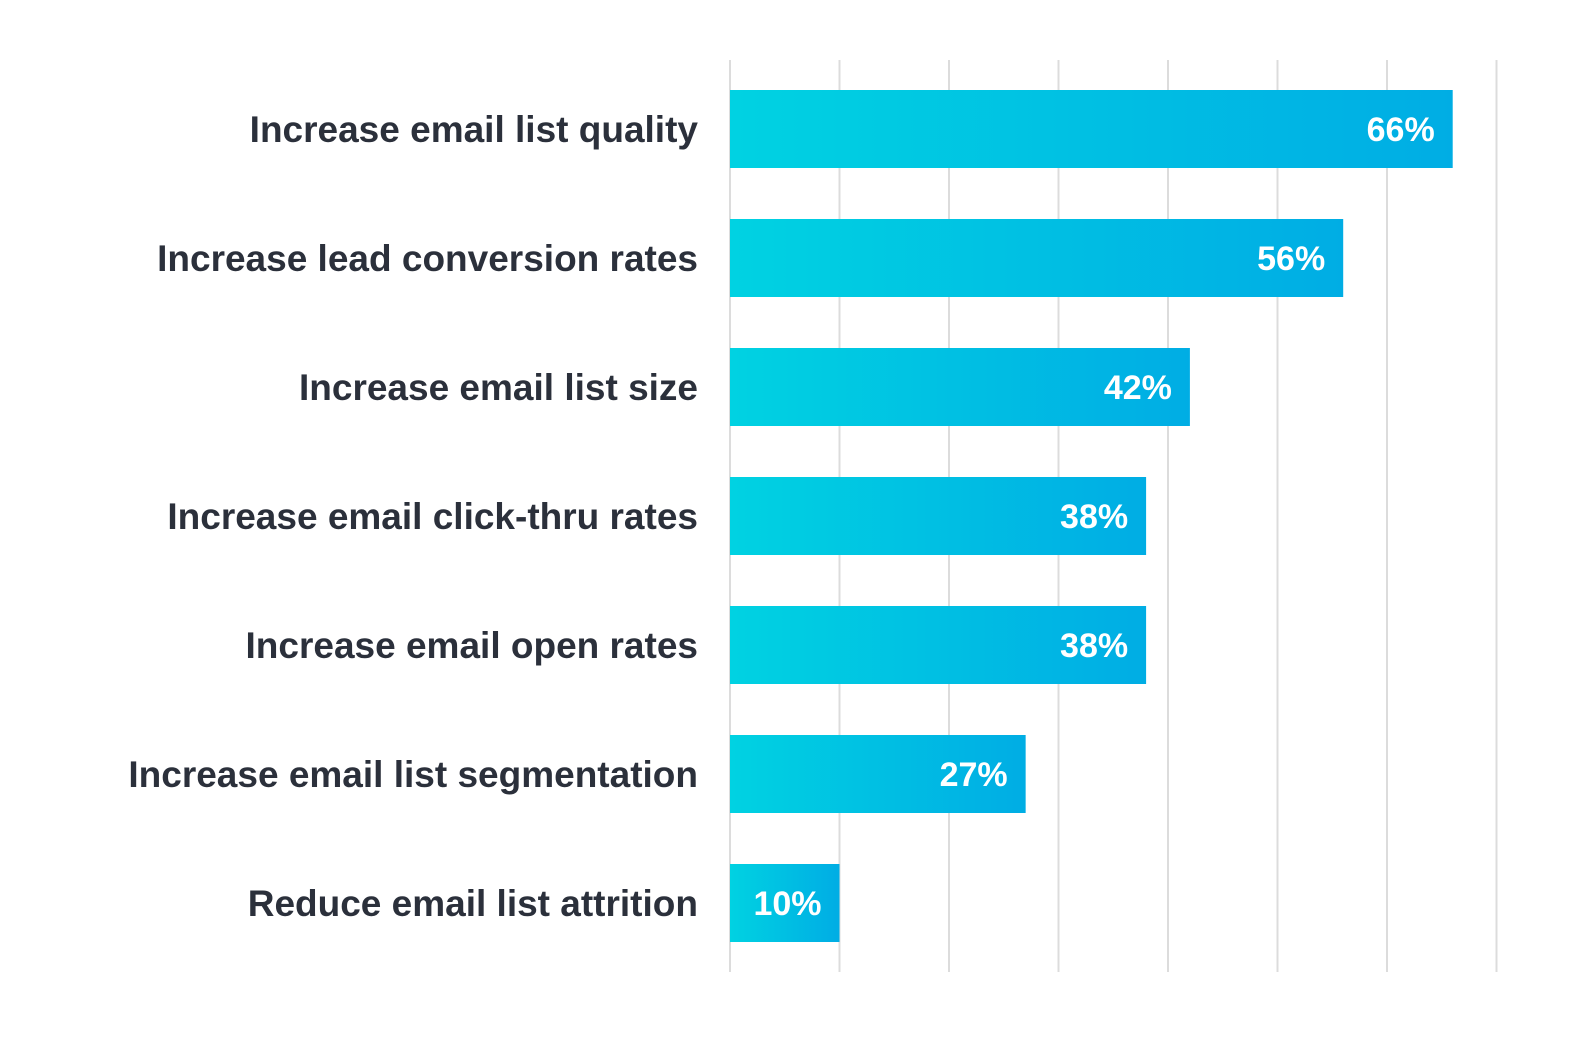  Describe the element at coordinates (1138, 388) in the screenshot. I see `value-label: 42%` at that location.